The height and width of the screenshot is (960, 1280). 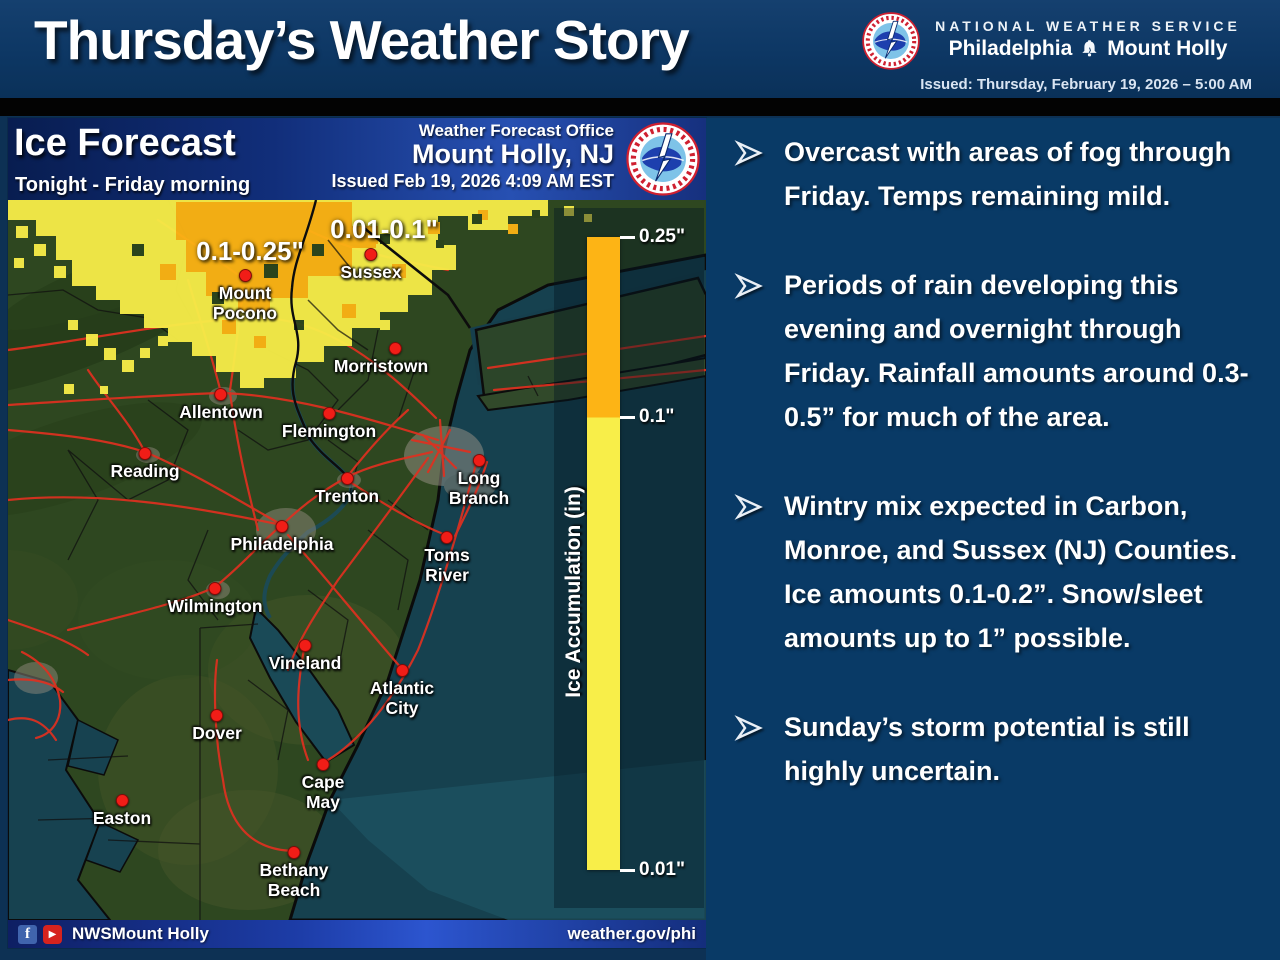 What do you see at coordinates (629, 558) in the screenshot?
I see `legend-panel: Ice Accumulation (in) 0.25" 0.1" 0.01"` at bounding box center [629, 558].